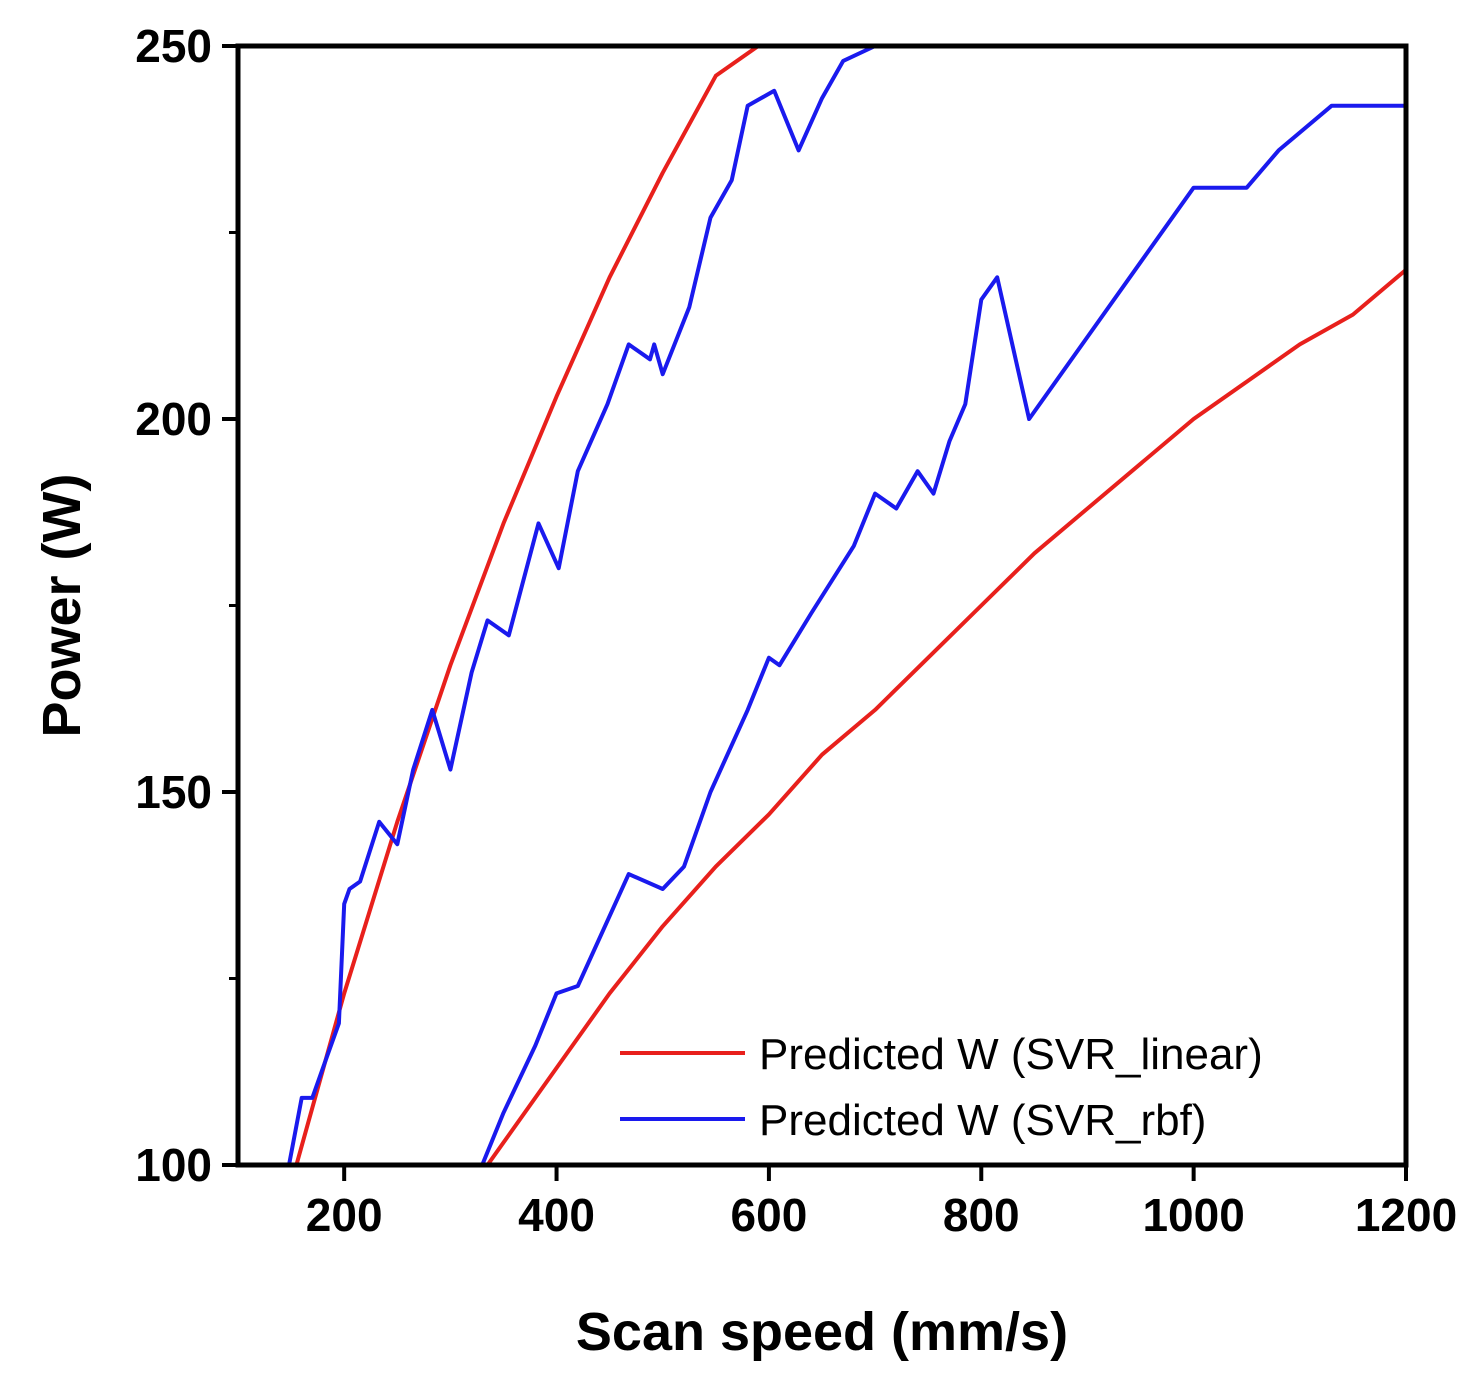  What do you see at coordinates (981, 1215) in the screenshot?
I see `x-tick-label: 800` at bounding box center [981, 1215].